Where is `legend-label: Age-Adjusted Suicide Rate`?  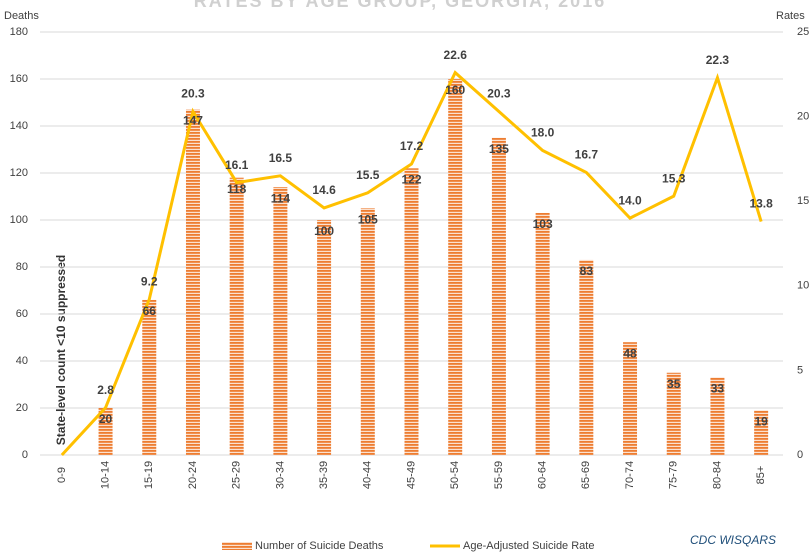 legend-label: Age-Adjusted Suicide Rate is located at coordinates (528, 546).